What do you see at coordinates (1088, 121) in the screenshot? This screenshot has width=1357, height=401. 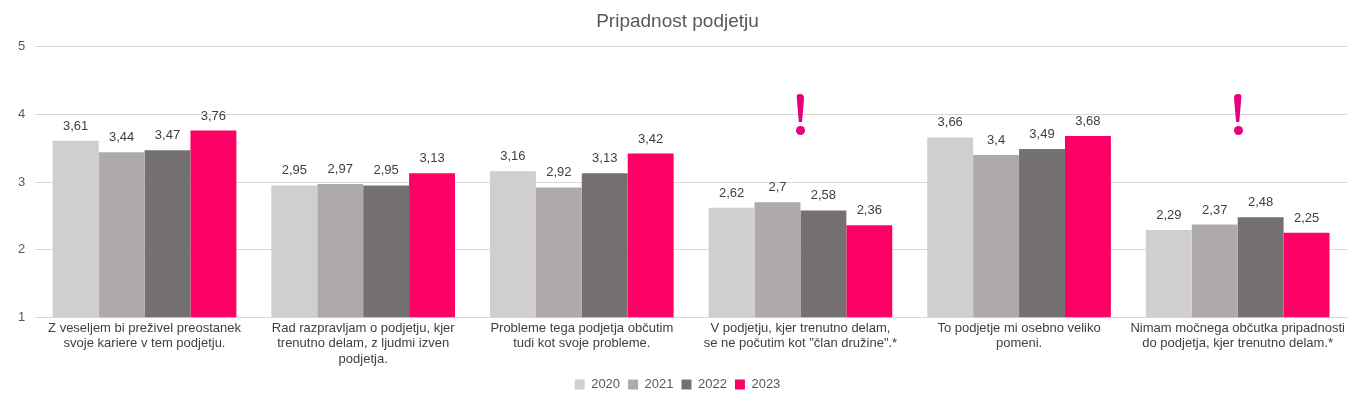 I see `data-label: 3,68` at bounding box center [1088, 121].